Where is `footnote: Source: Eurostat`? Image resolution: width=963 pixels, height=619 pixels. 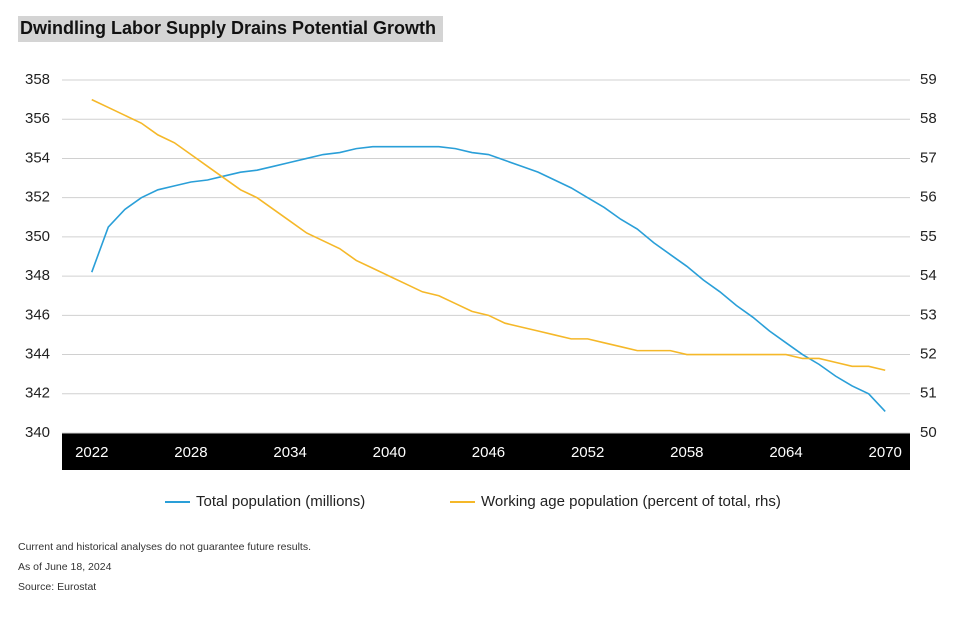
footnote: Source: Eurostat is located at coordinates (57, 587).